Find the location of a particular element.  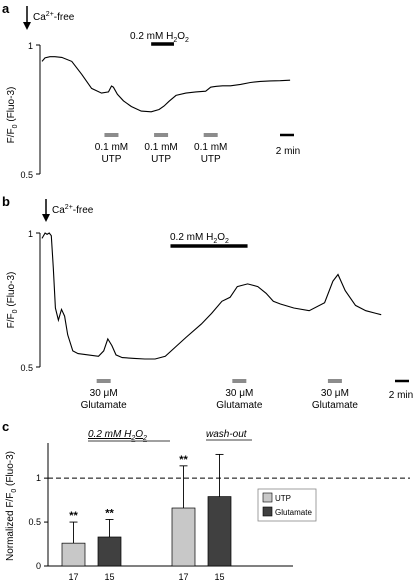

b-stimulus-agent-2: Glutamate is located at coordinates (335, 405).